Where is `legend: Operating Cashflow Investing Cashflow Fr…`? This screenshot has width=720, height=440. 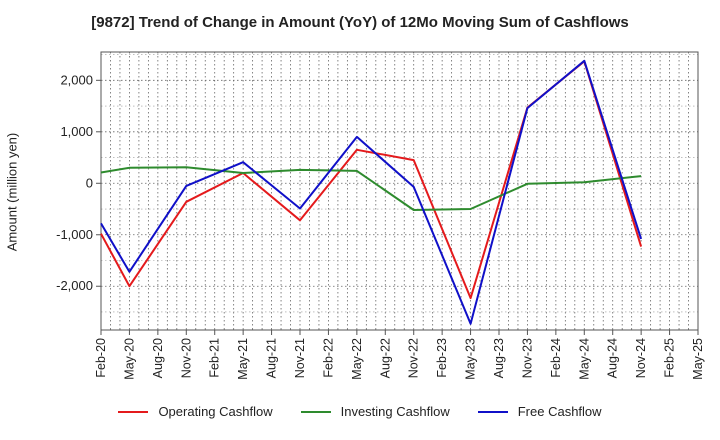 legend: Operating Cashflow Investing Cashflow Fr… is located at coordinates (360, 411).